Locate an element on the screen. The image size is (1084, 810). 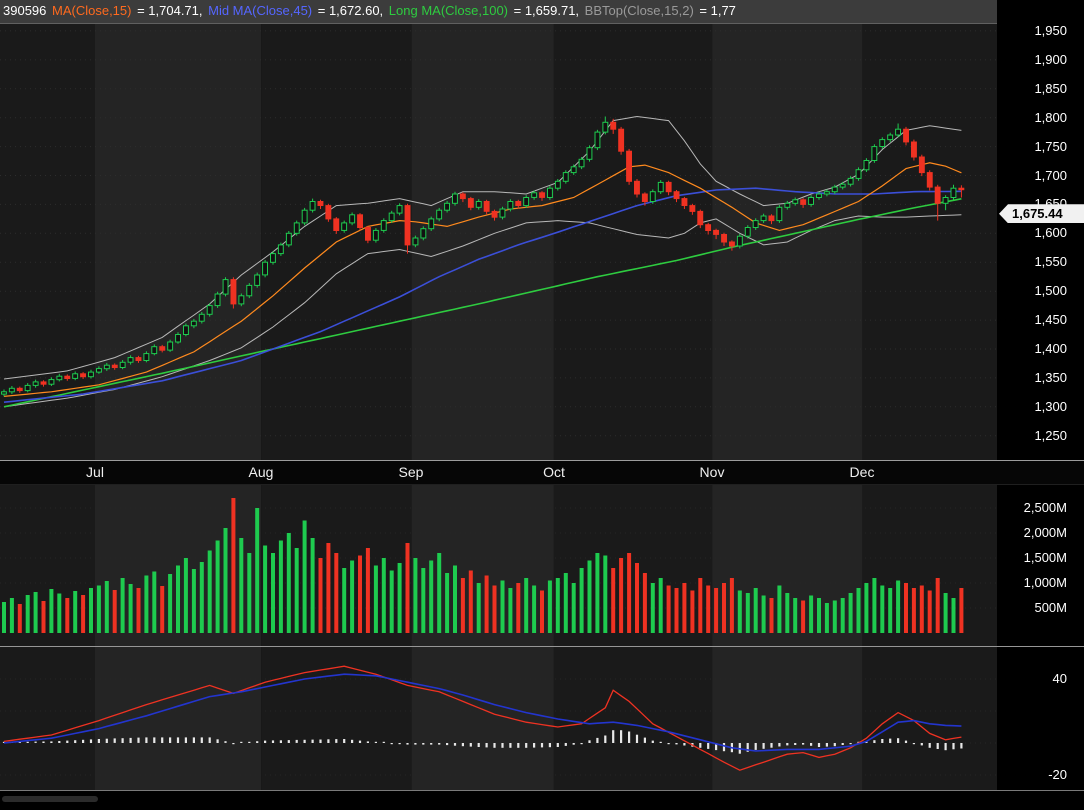
price-axis-label: 1,900 is located at coordinates (1050, 59).